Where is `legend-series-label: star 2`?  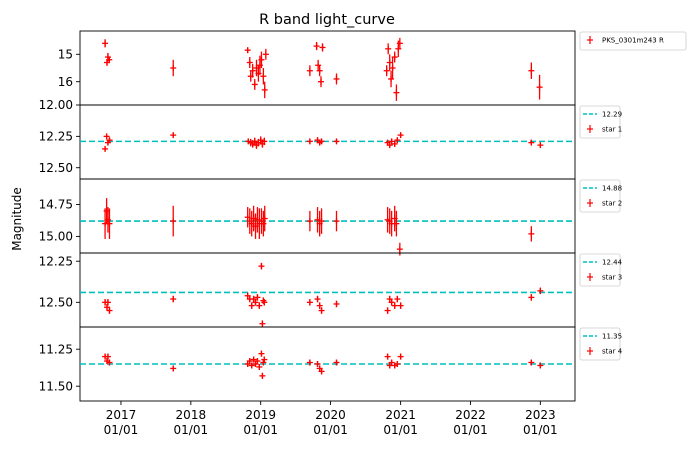 legend-series-label: star 2 is located at coordinates (612, 204).